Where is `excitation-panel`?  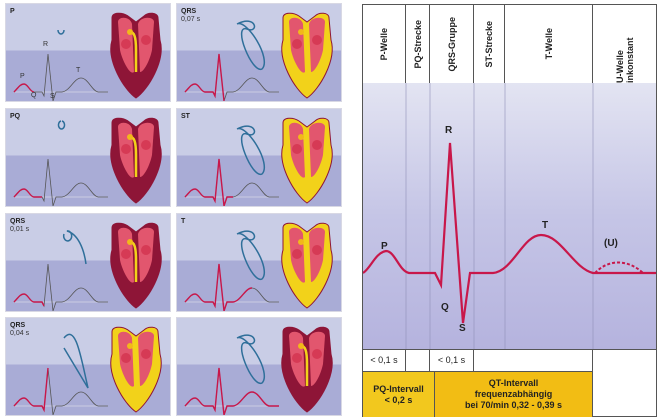
excitation-panel is located at coordinates (259, 366).